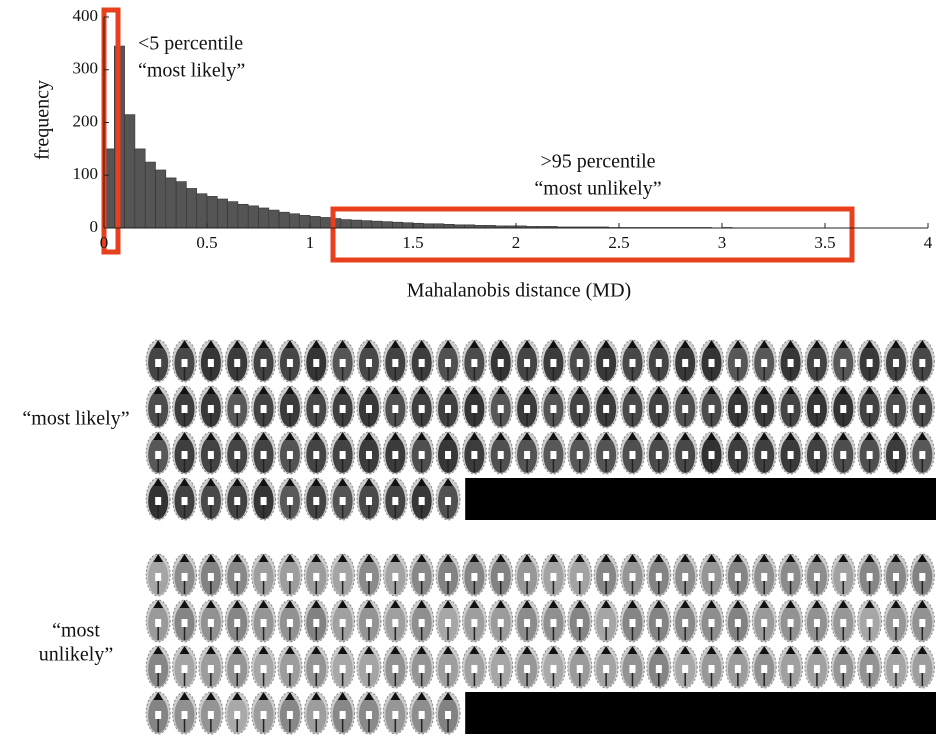 Image resolution: width=938 pixels, height=739 pixels. Describe the element at coordinates (700, 713) in the screenshot. I see `mask` at that location.